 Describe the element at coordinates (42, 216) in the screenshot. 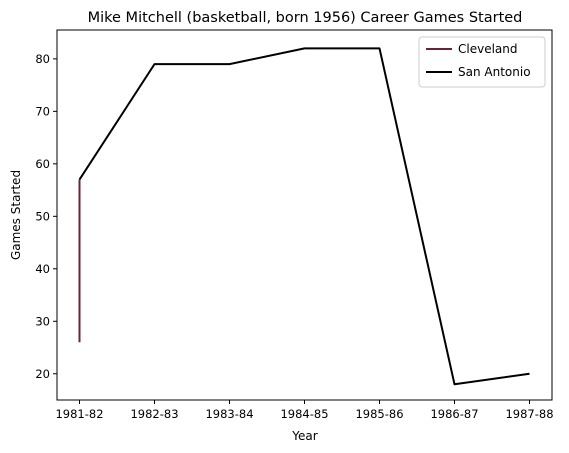

I see `y-tick-label: 50` at that location.